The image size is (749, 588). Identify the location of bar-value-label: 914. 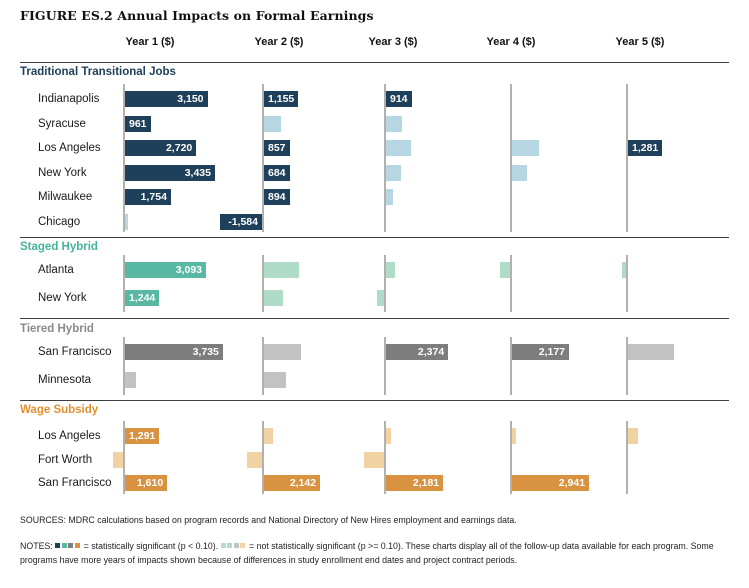
(399, 99).